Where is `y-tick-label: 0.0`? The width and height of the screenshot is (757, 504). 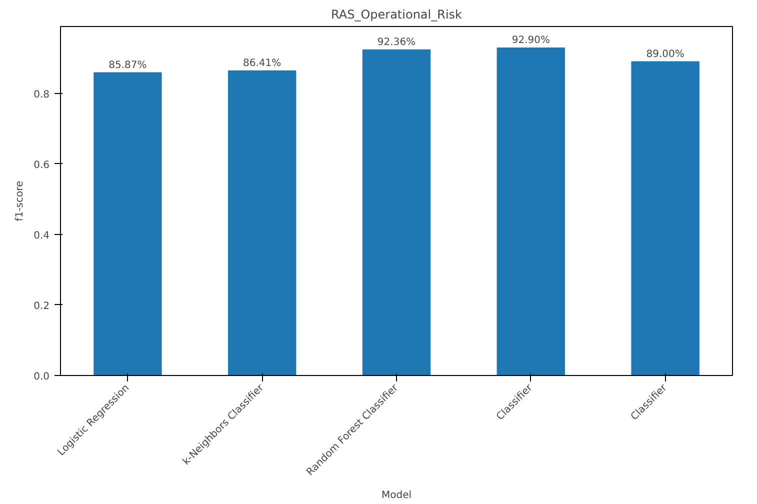 y-tick-label: 0.0 is located at coordinates (42, 377).